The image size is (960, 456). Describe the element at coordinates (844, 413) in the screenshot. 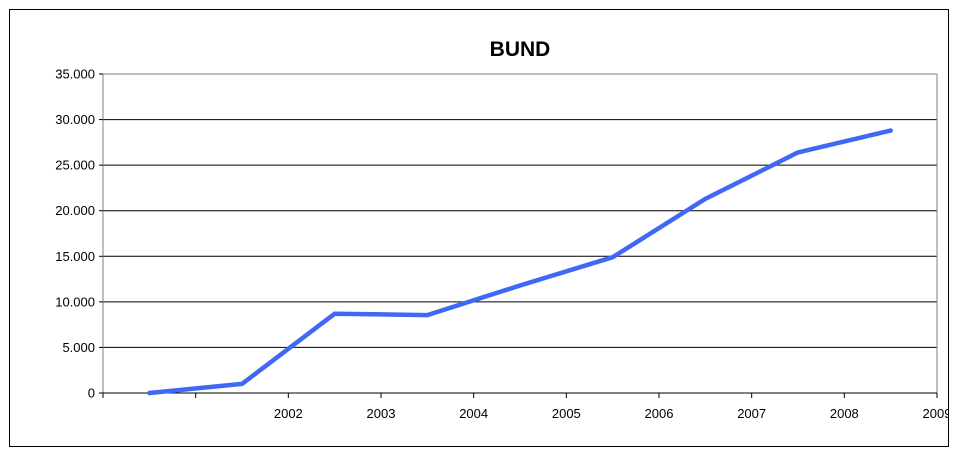

I see `x-tick-label: 2008` at that location.